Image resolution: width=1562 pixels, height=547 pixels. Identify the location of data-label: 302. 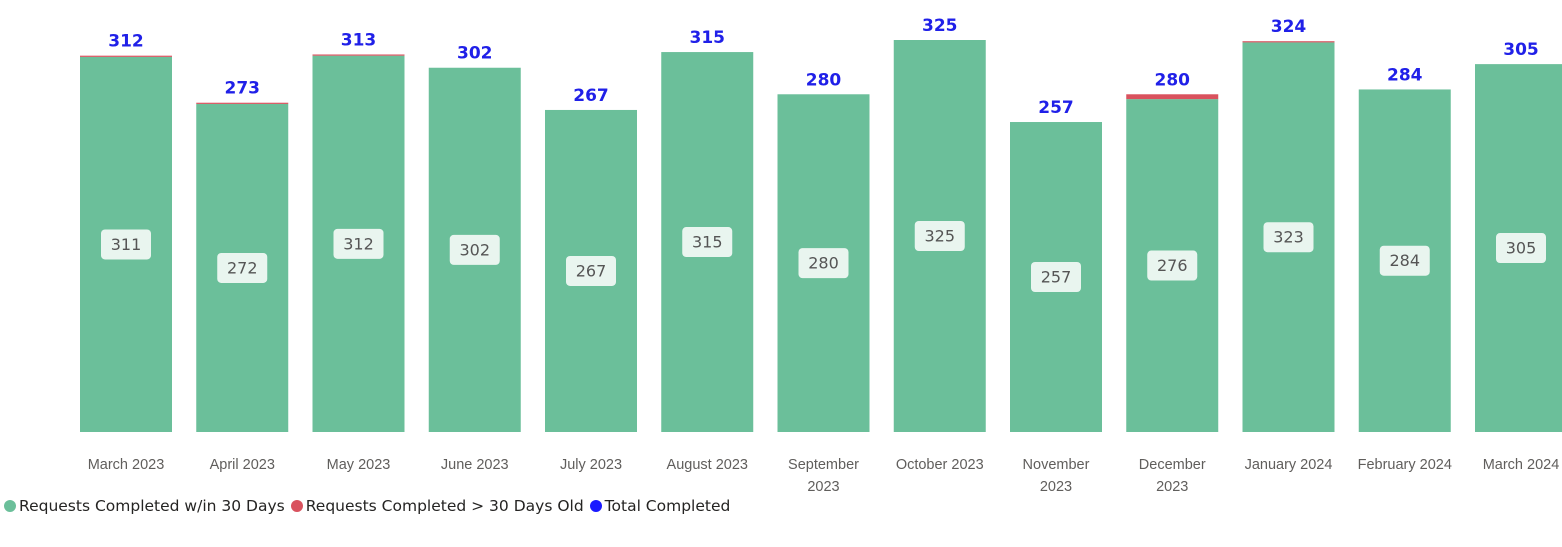
(474, 249).